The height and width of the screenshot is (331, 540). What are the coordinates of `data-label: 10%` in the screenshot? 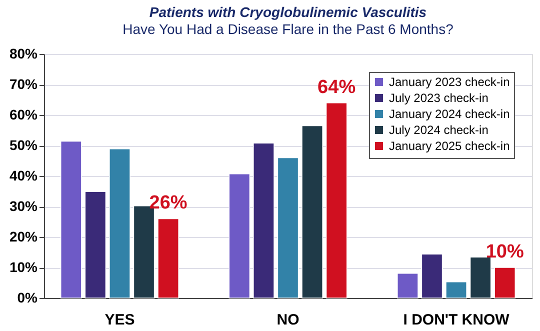 It's located at (505, 252).